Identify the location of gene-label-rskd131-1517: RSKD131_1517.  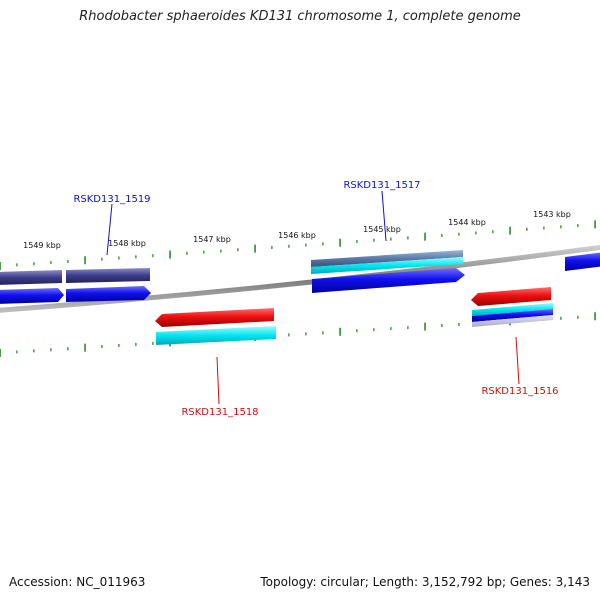
(381, 185).